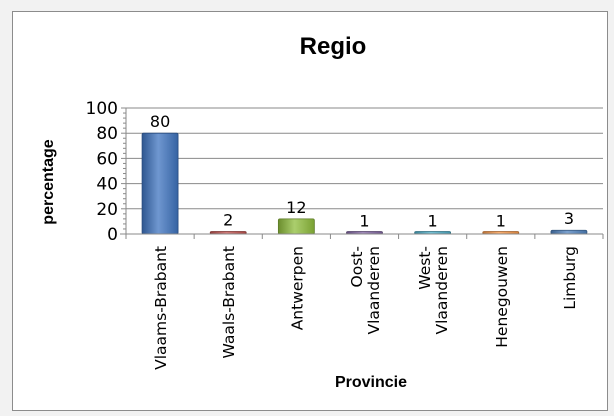  I want to click on x-tick-label: Henegouwen, so click(502, 297).